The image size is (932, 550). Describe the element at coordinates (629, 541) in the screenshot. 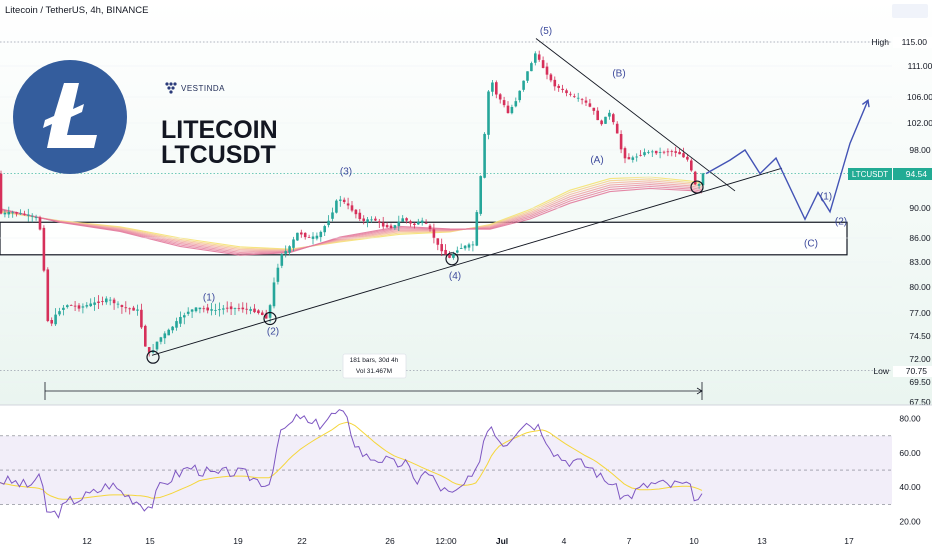

I see `time-tick-label: 7` at that location.